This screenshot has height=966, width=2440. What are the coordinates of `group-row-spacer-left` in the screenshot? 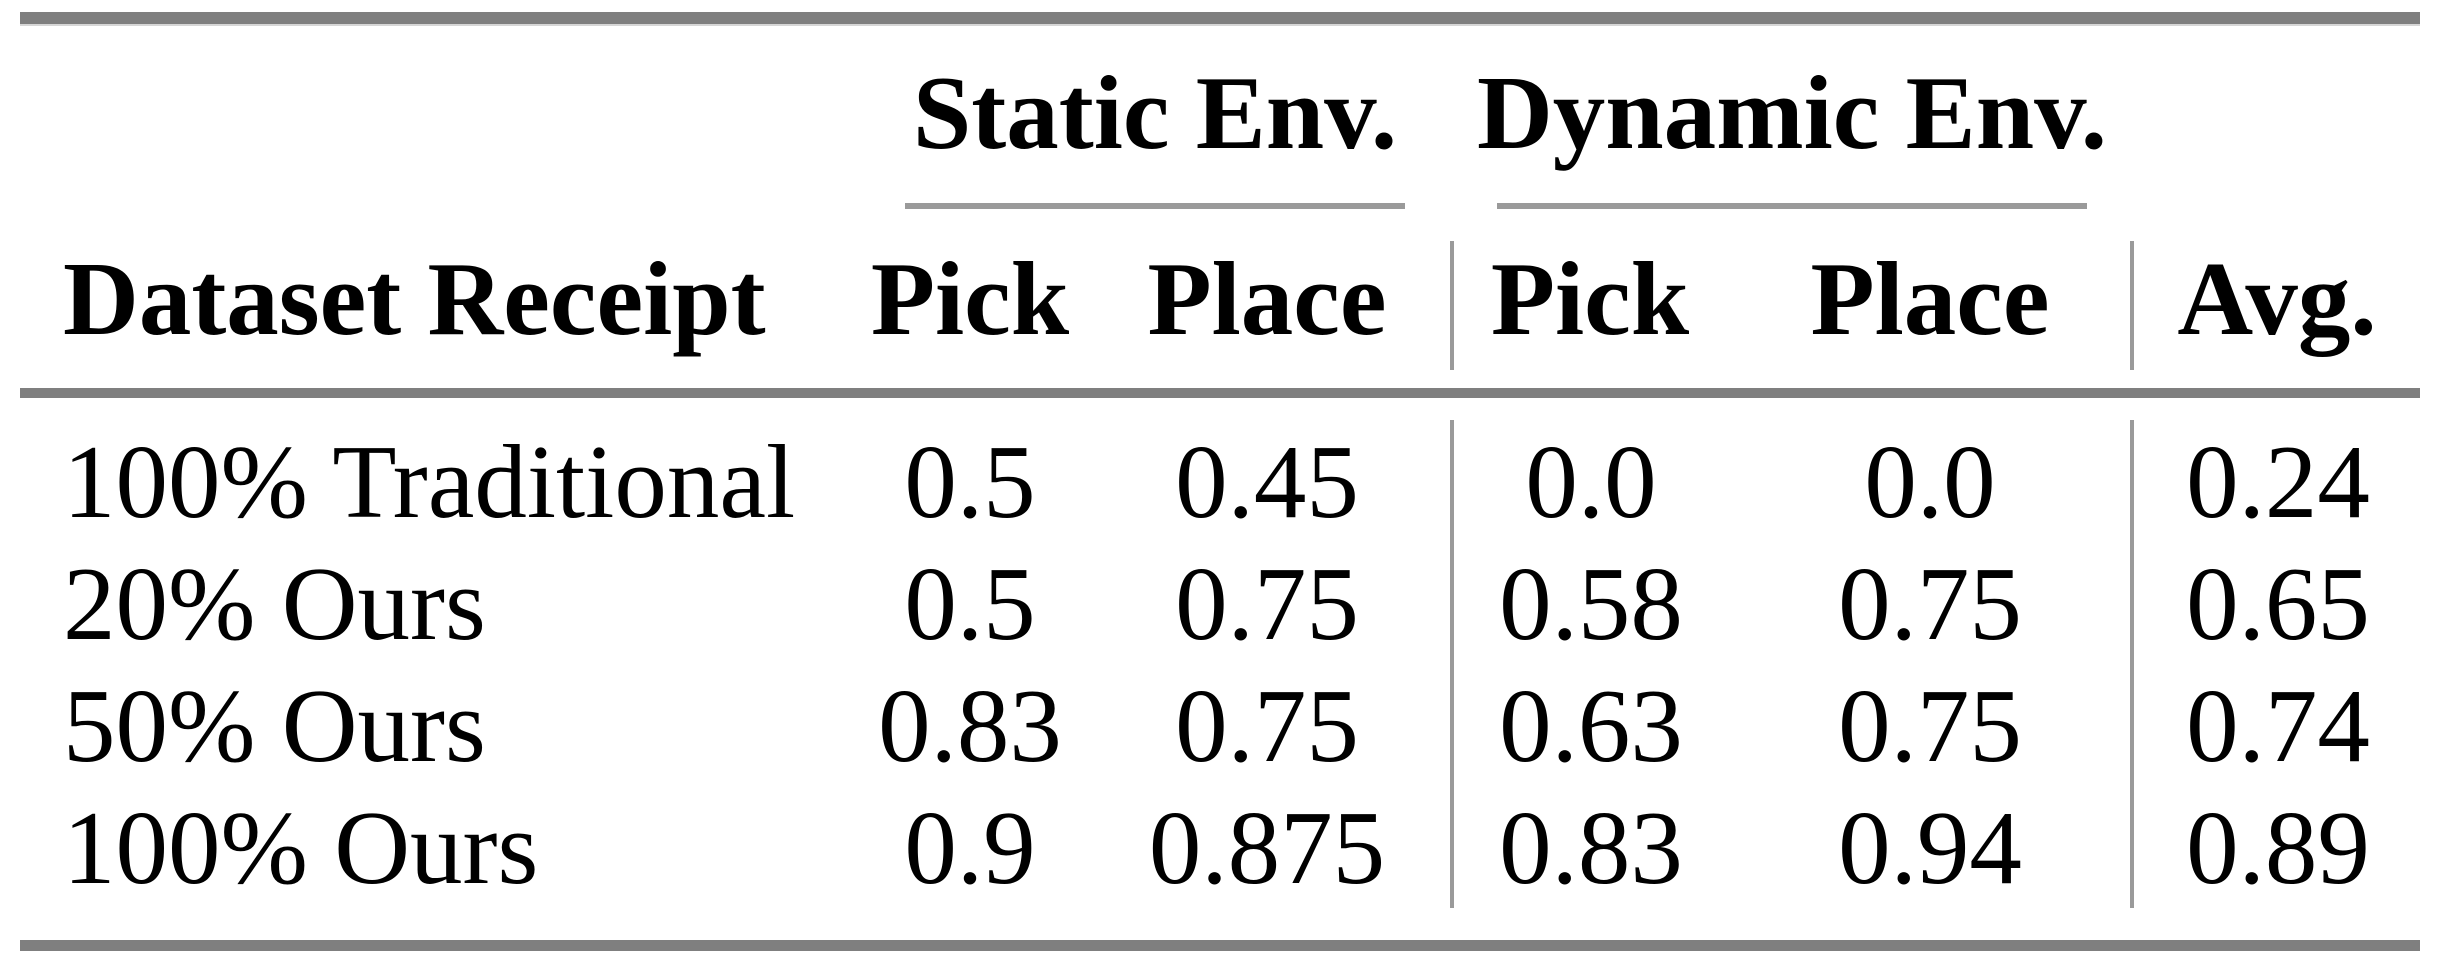 It's located at (438, 116).